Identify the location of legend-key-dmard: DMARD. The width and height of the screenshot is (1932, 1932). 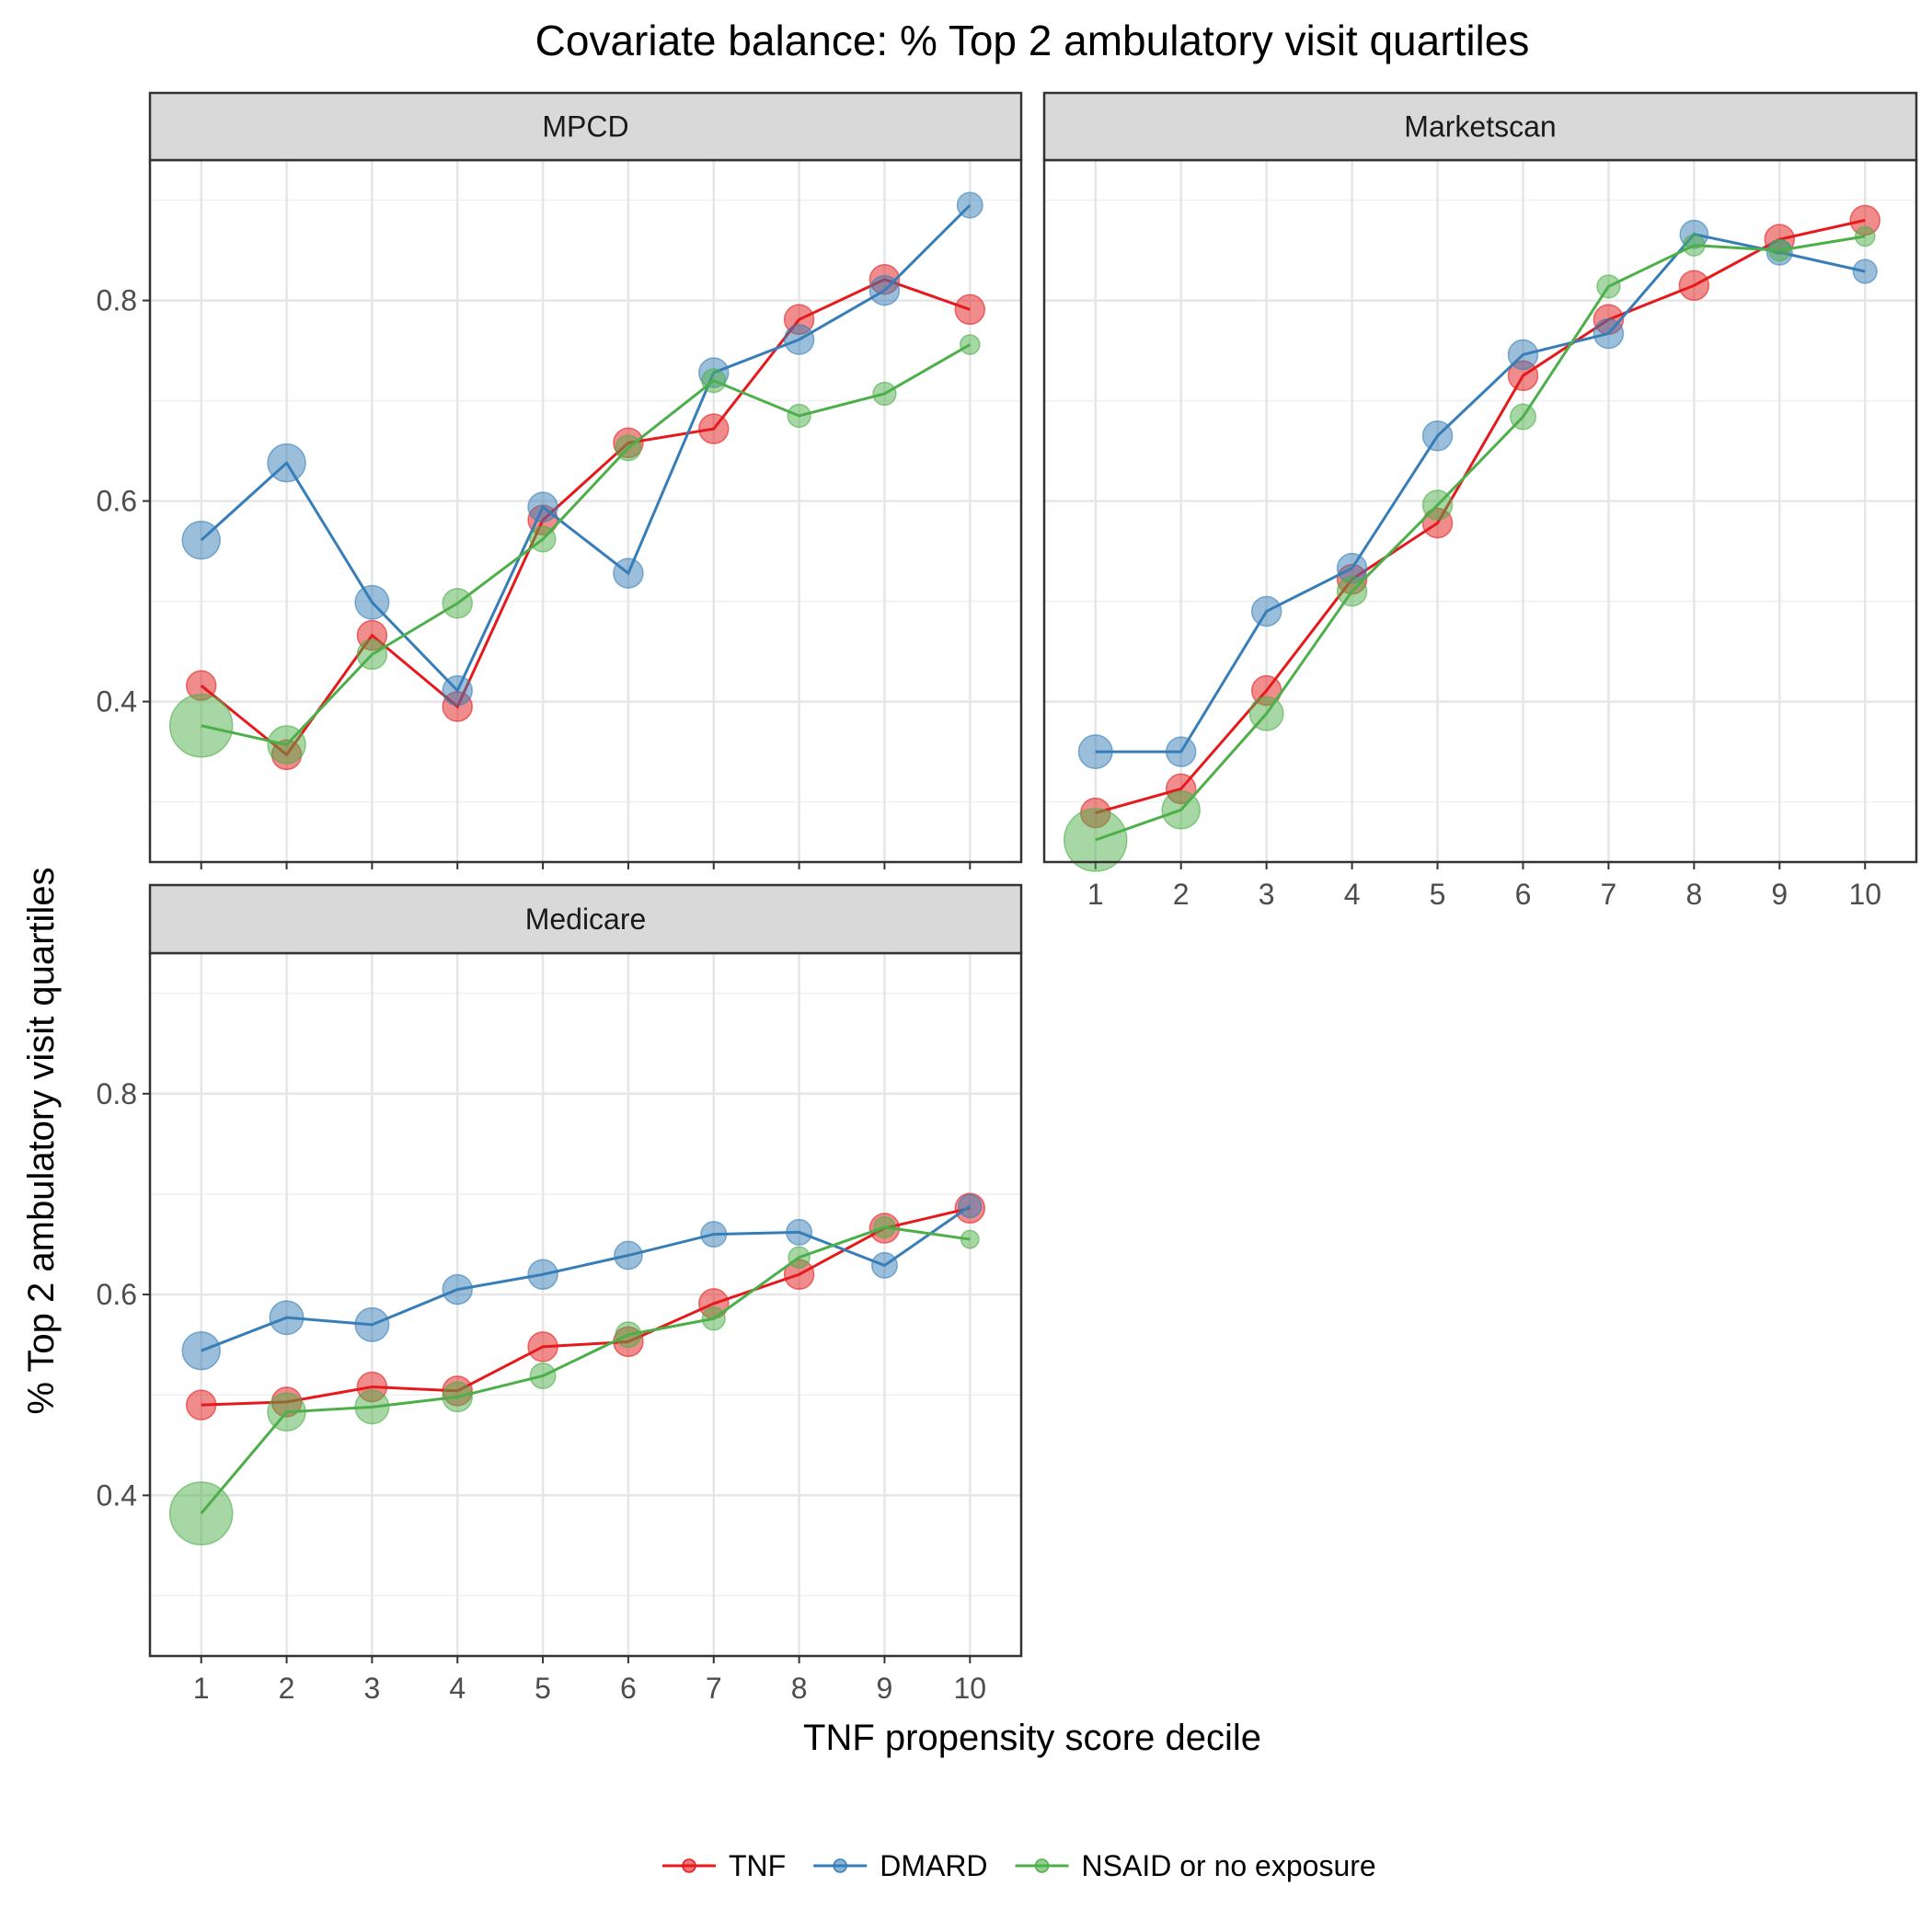
(900, 1865).